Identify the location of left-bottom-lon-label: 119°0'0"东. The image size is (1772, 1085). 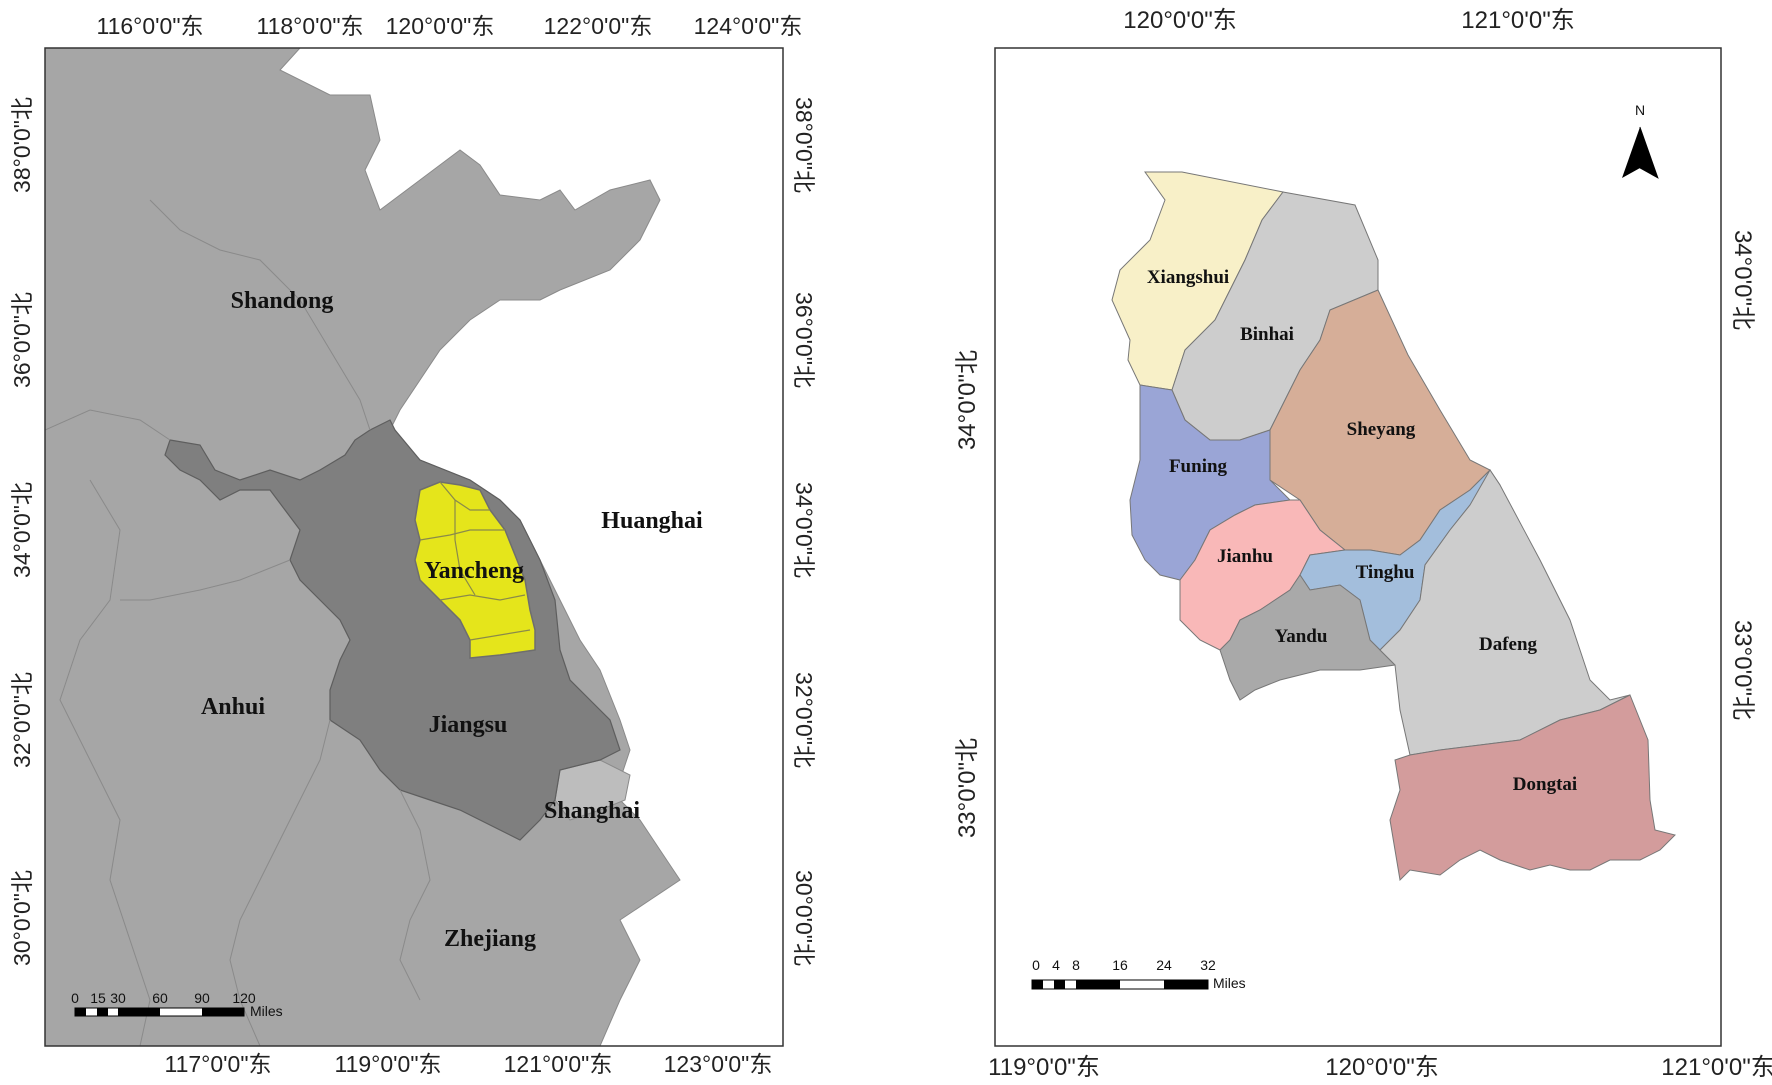
(387, 1064).